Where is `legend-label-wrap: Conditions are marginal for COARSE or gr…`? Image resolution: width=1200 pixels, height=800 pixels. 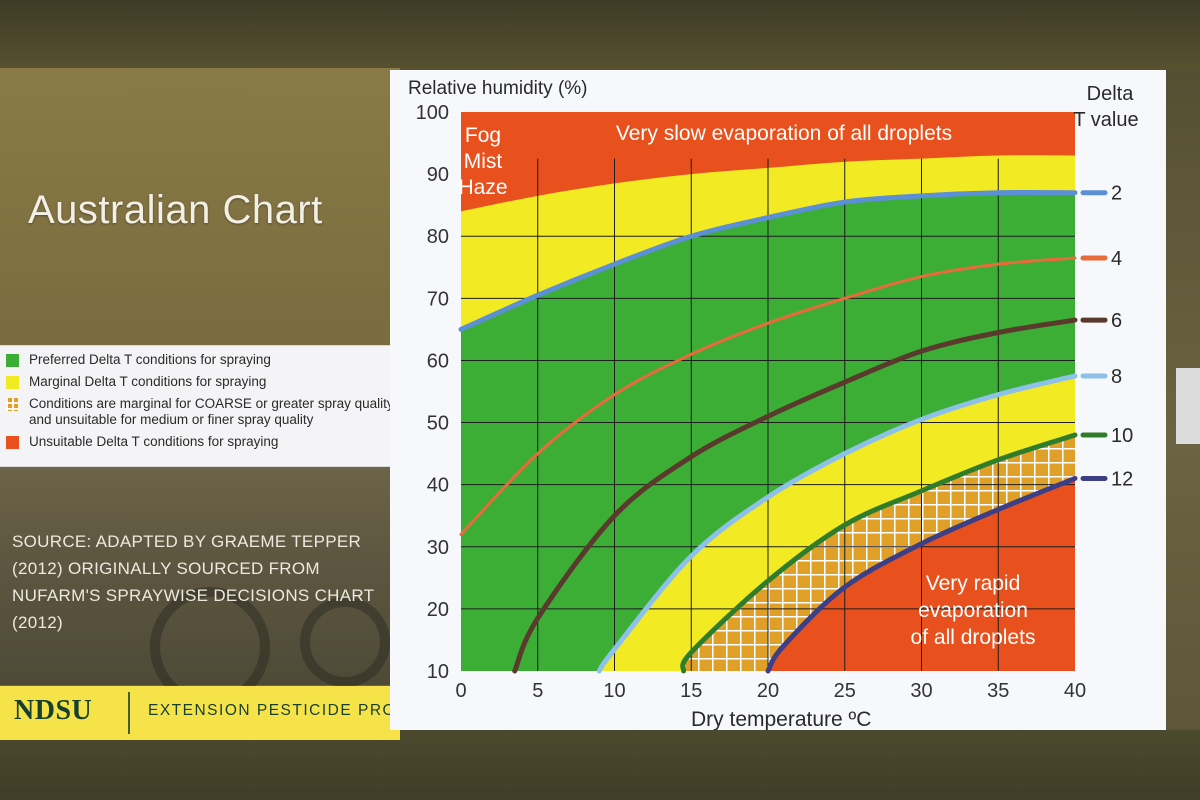
legend-label-wrap: Conditions are marginal for COARSE or gr… is located at coordinates (211, 412).